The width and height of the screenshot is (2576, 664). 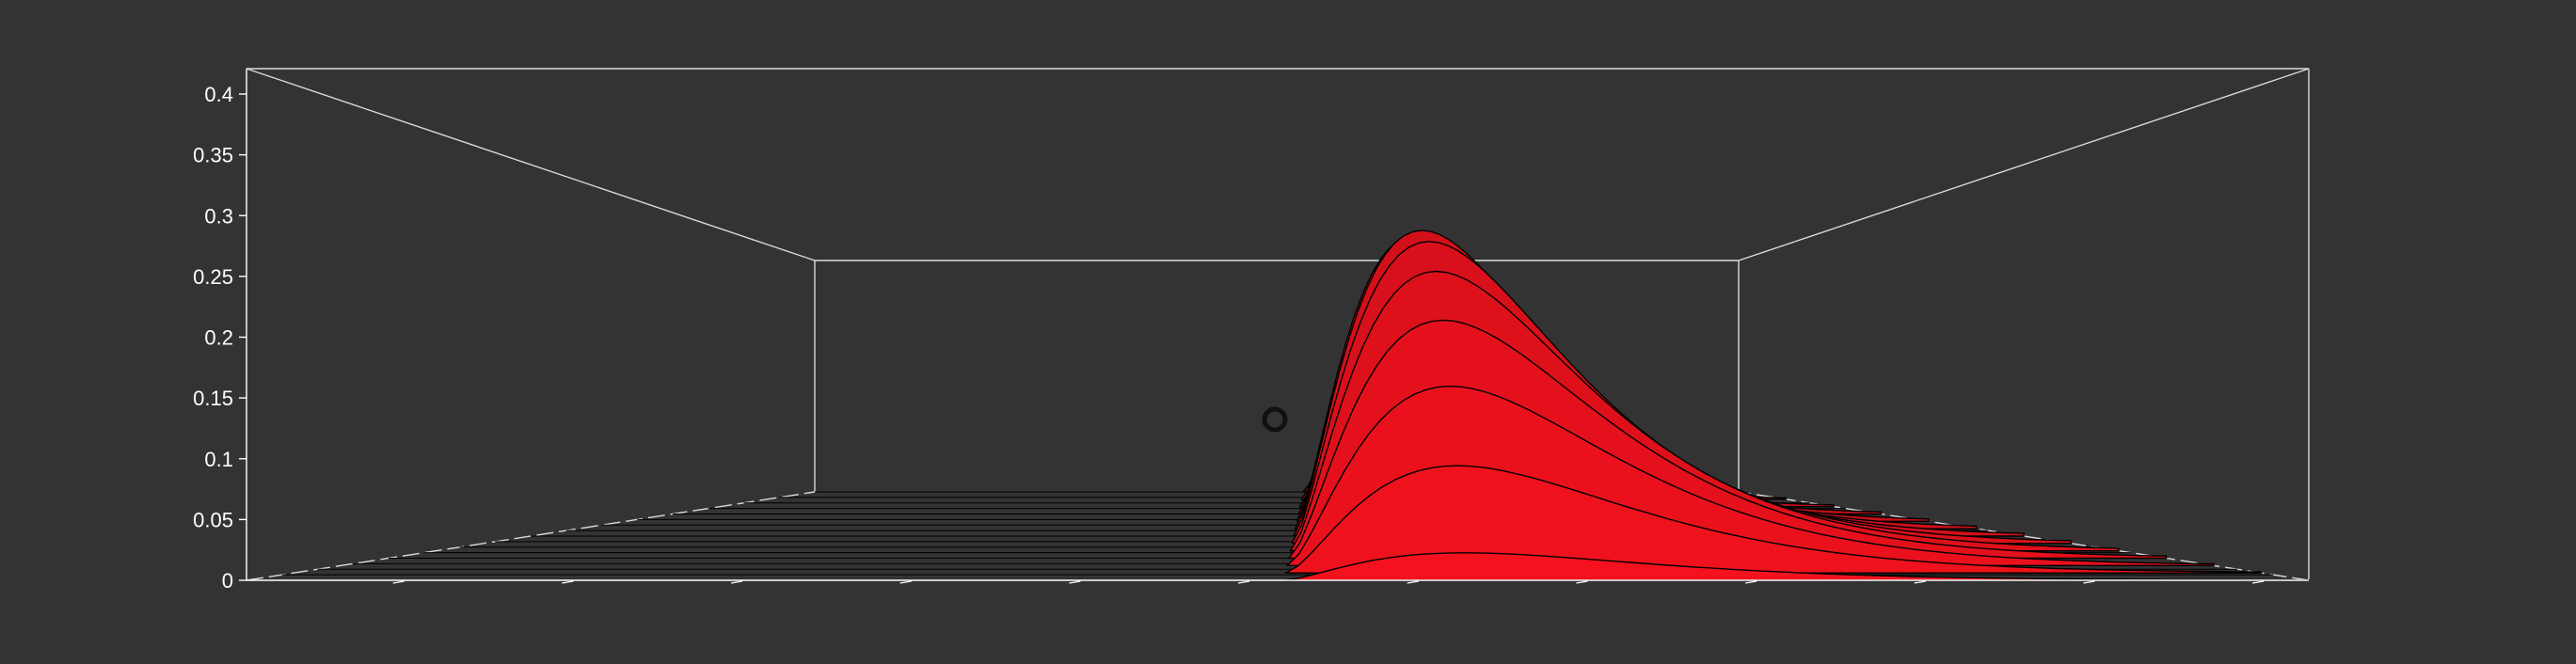 What do you see at coordinates (213, 277) in the screenshot?
I see `z-tick-label: 0.25` at bounding box center [213, 277].